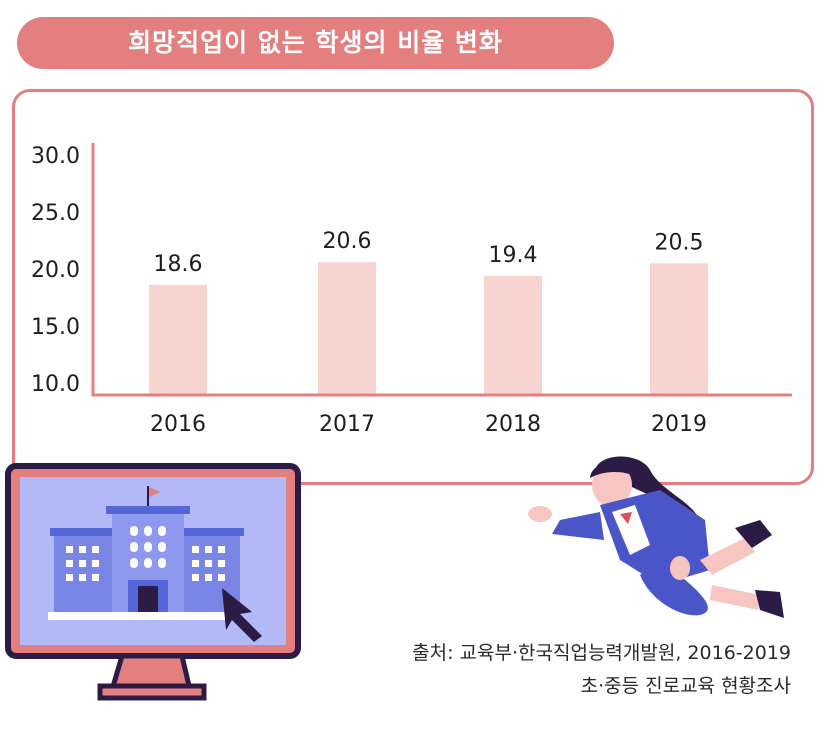 The width and height of the screenshot is (836, 731). I want to click on title-banner: 희망직업이 없는 학생의 비율 변화, so click(315, 43).